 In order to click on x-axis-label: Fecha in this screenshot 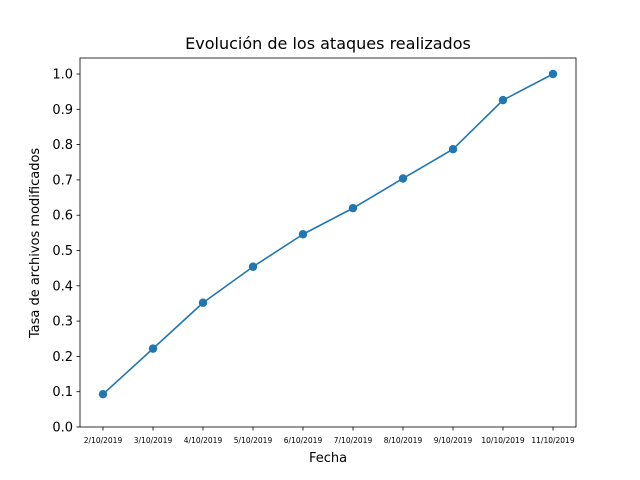, I will do `click(328, 458)`.